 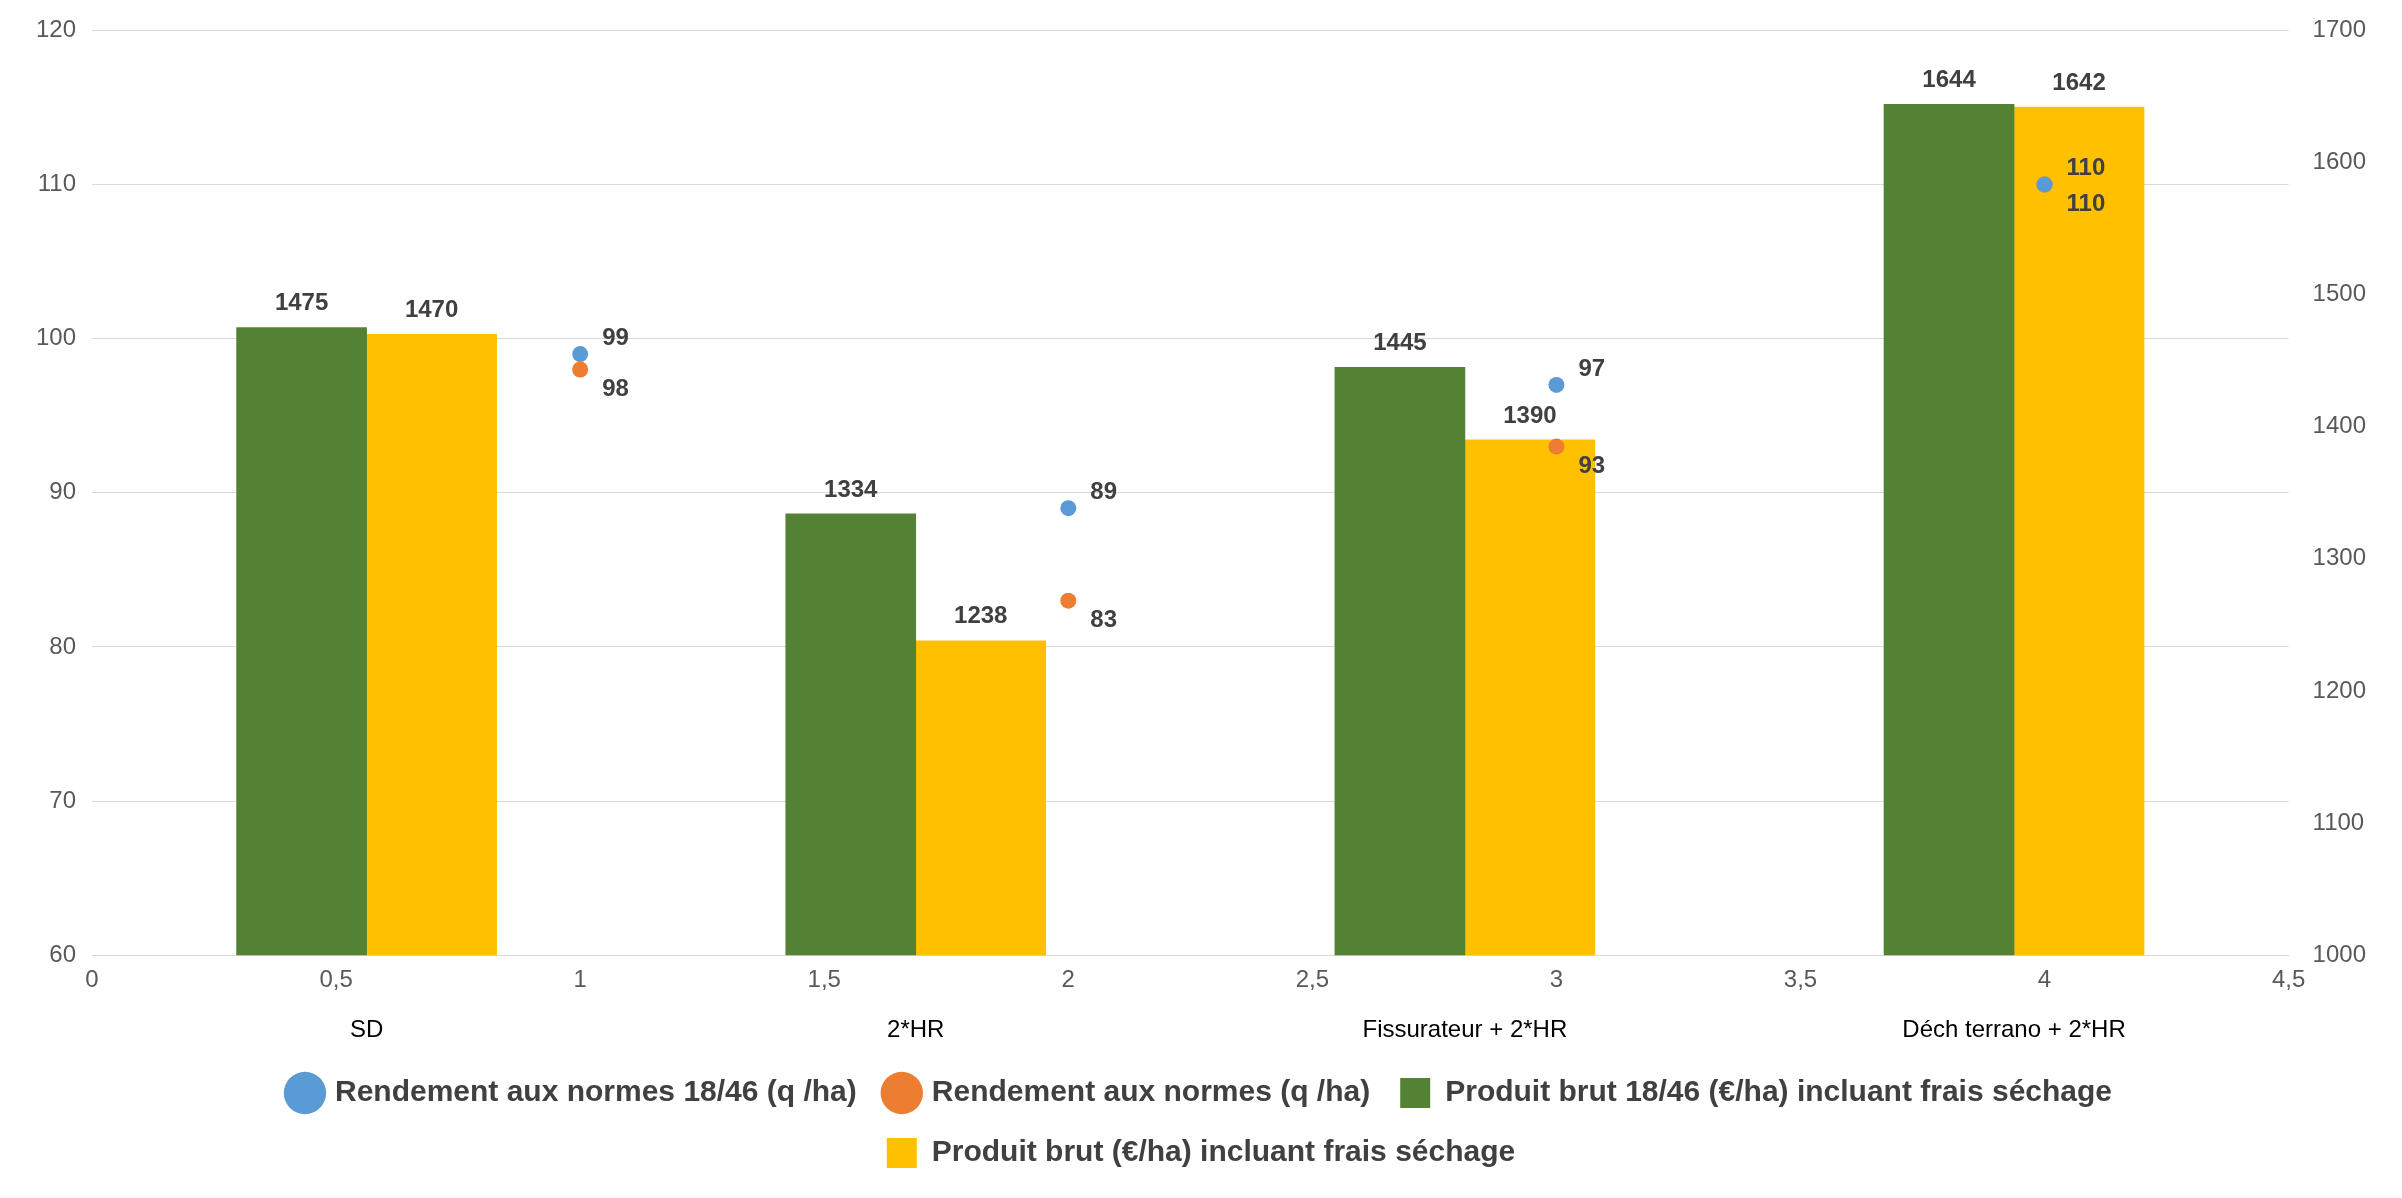 What do you see at coordinates (63, 491) in the screenshot?
I see `y-tick-label: 90` at bounding box center [63, 491].